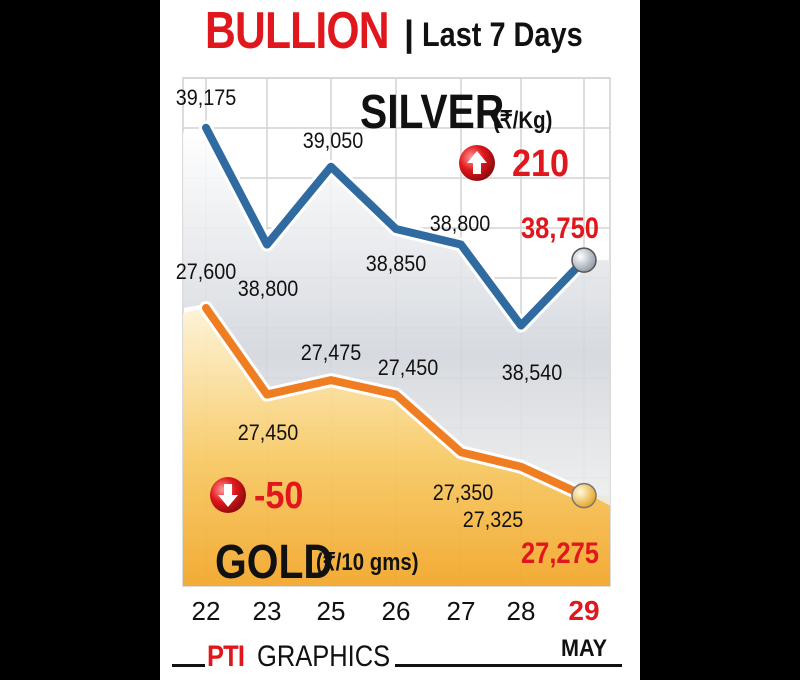 This screenshot has width=800, height=680. What do you see at coordinates (267, 611) in the screenshot?
I see `x-tick-label: 23` at bounding box center [267, 611].